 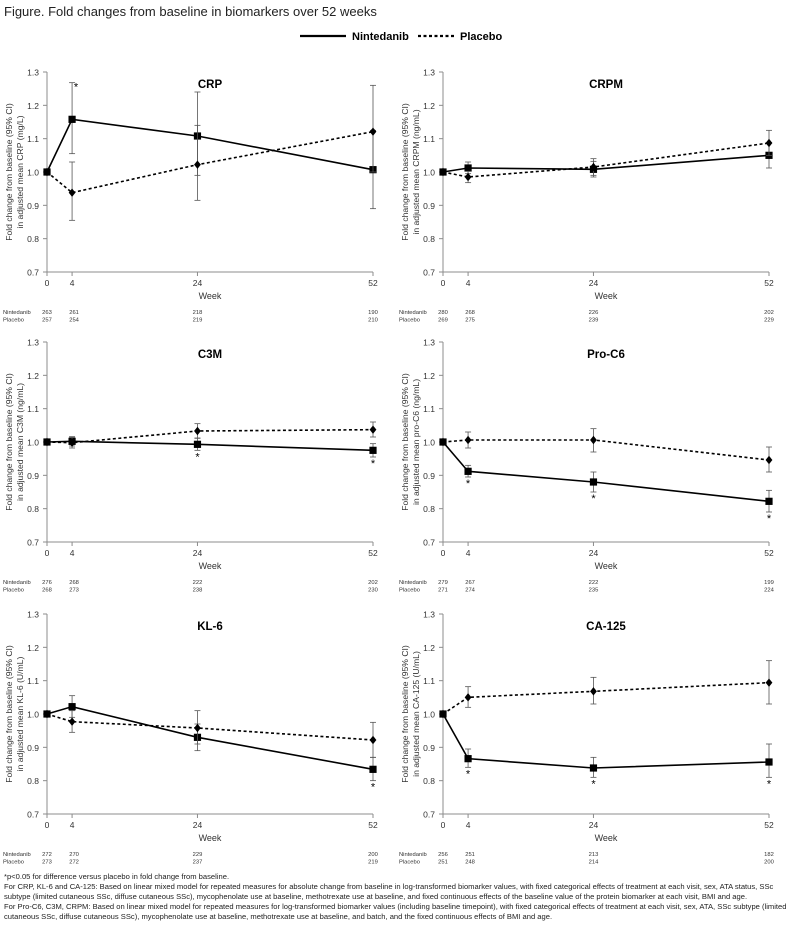 I want to click on chart-title: KL-6, so click(x=210, y=627).